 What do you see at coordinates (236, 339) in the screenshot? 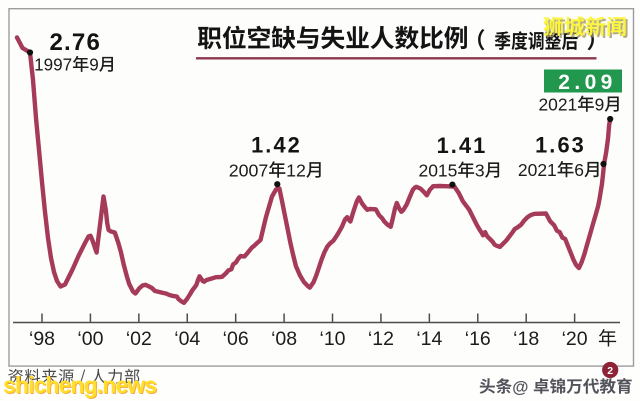
I see `svg-text: ‘06` at bounding box center [236, 339].